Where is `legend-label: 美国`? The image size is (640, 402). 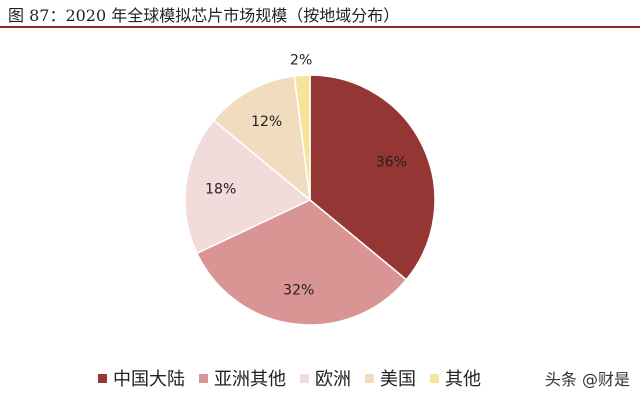
legend-label: 美国 is located at coordinates (398, 379).